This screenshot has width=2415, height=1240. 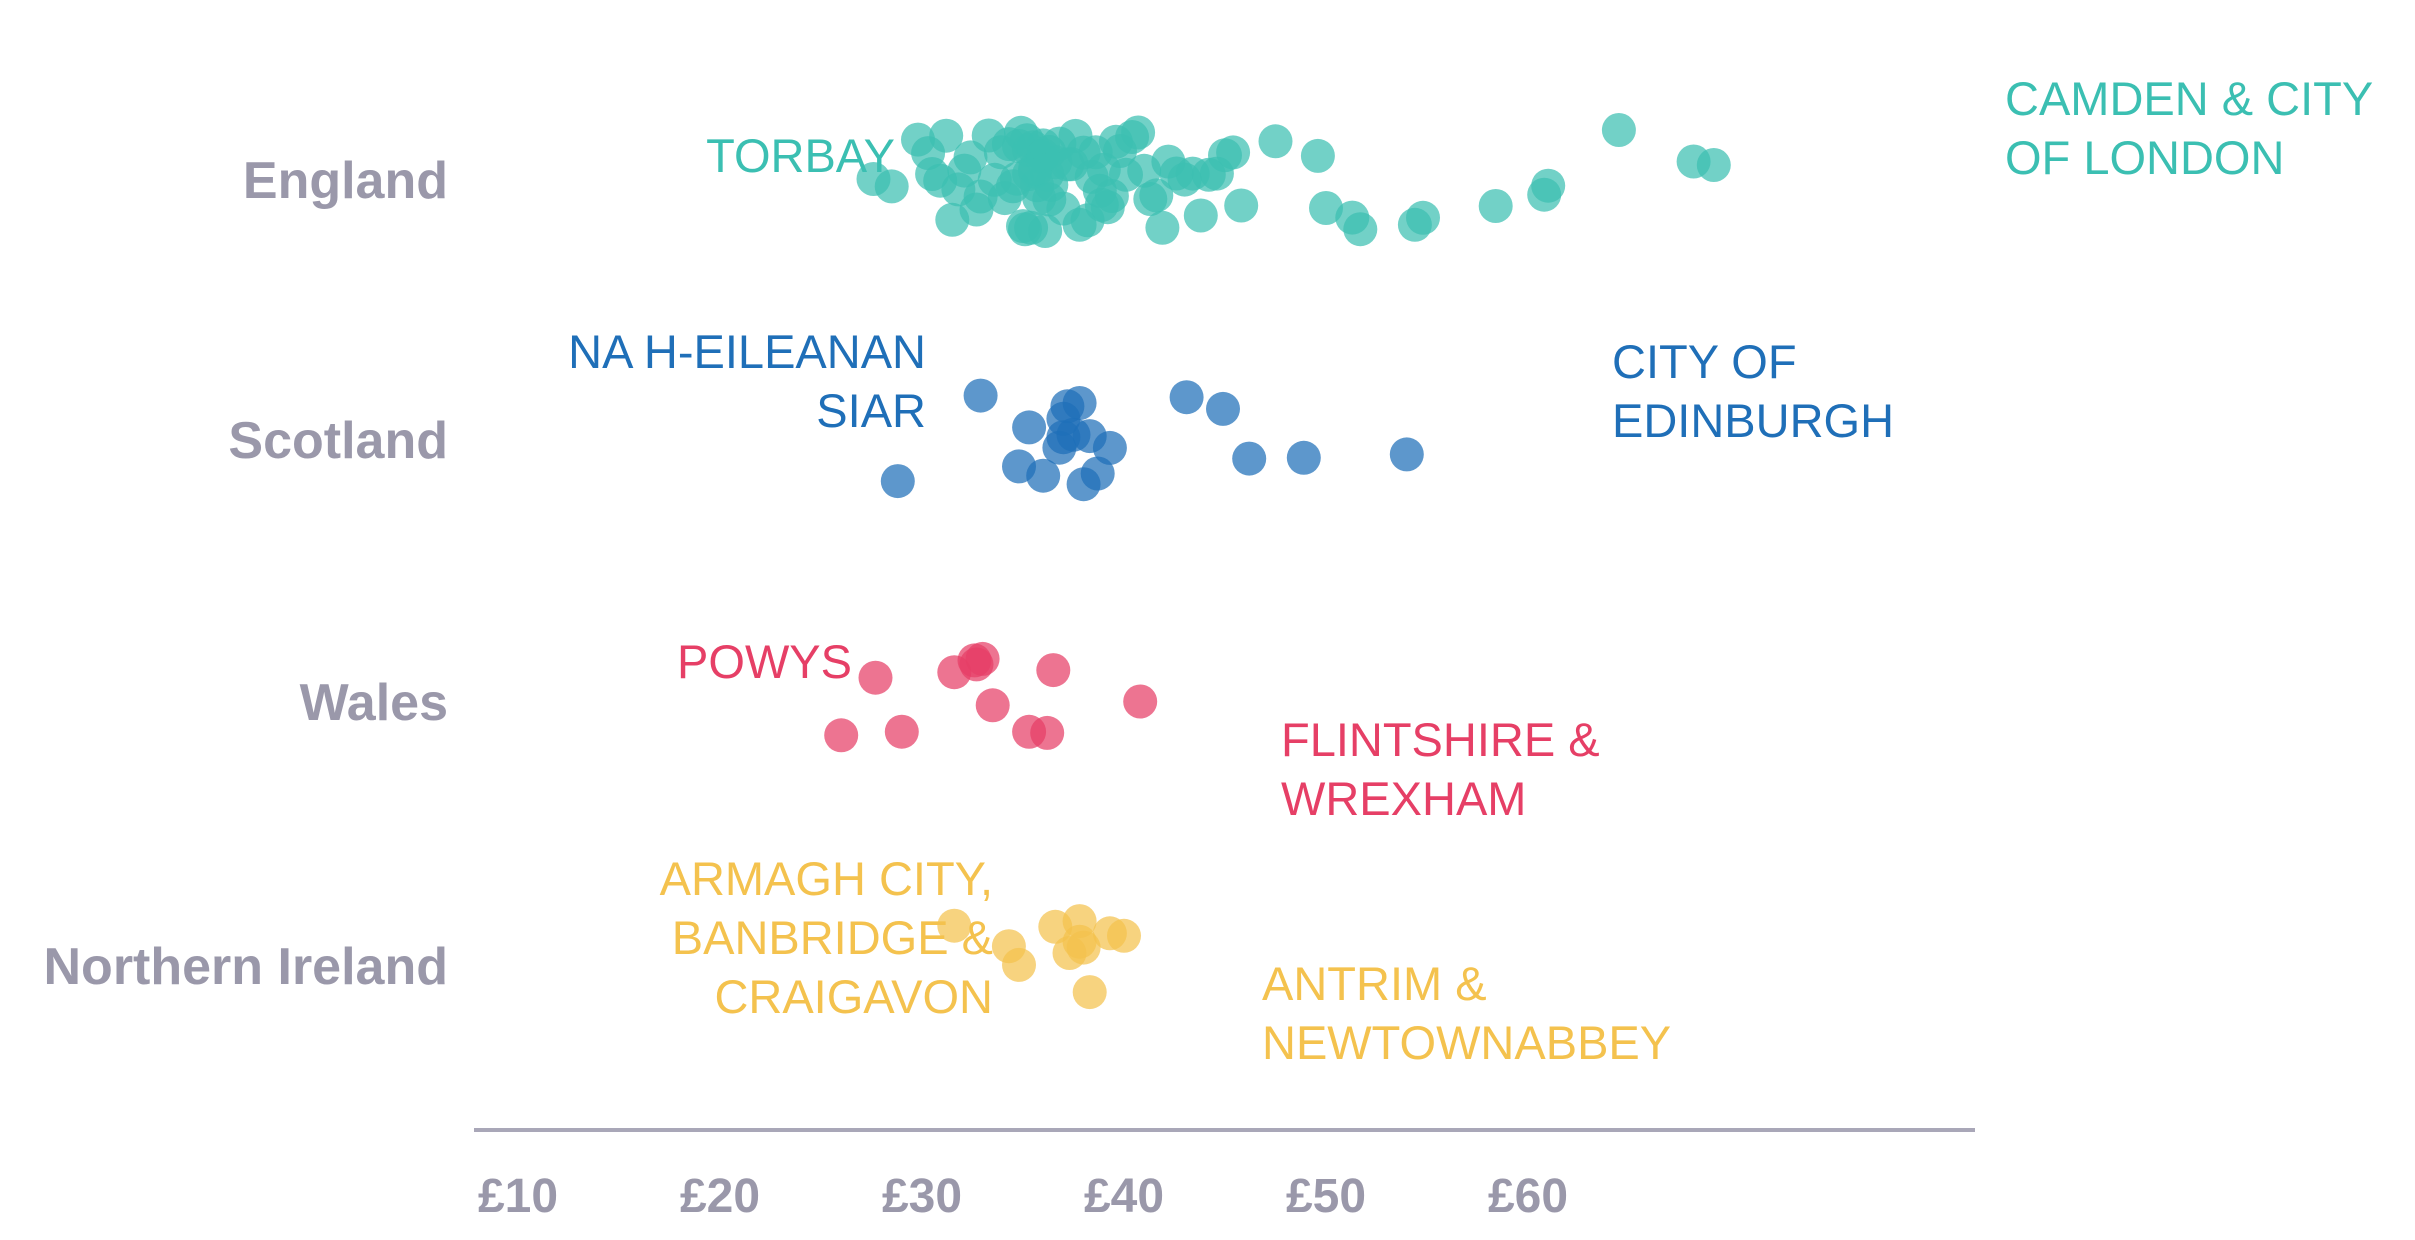 What do you see at coordinates (800, 155) in the screenshot?
I see `annotation-label: TORBAY` at bounding box center [800, 155].